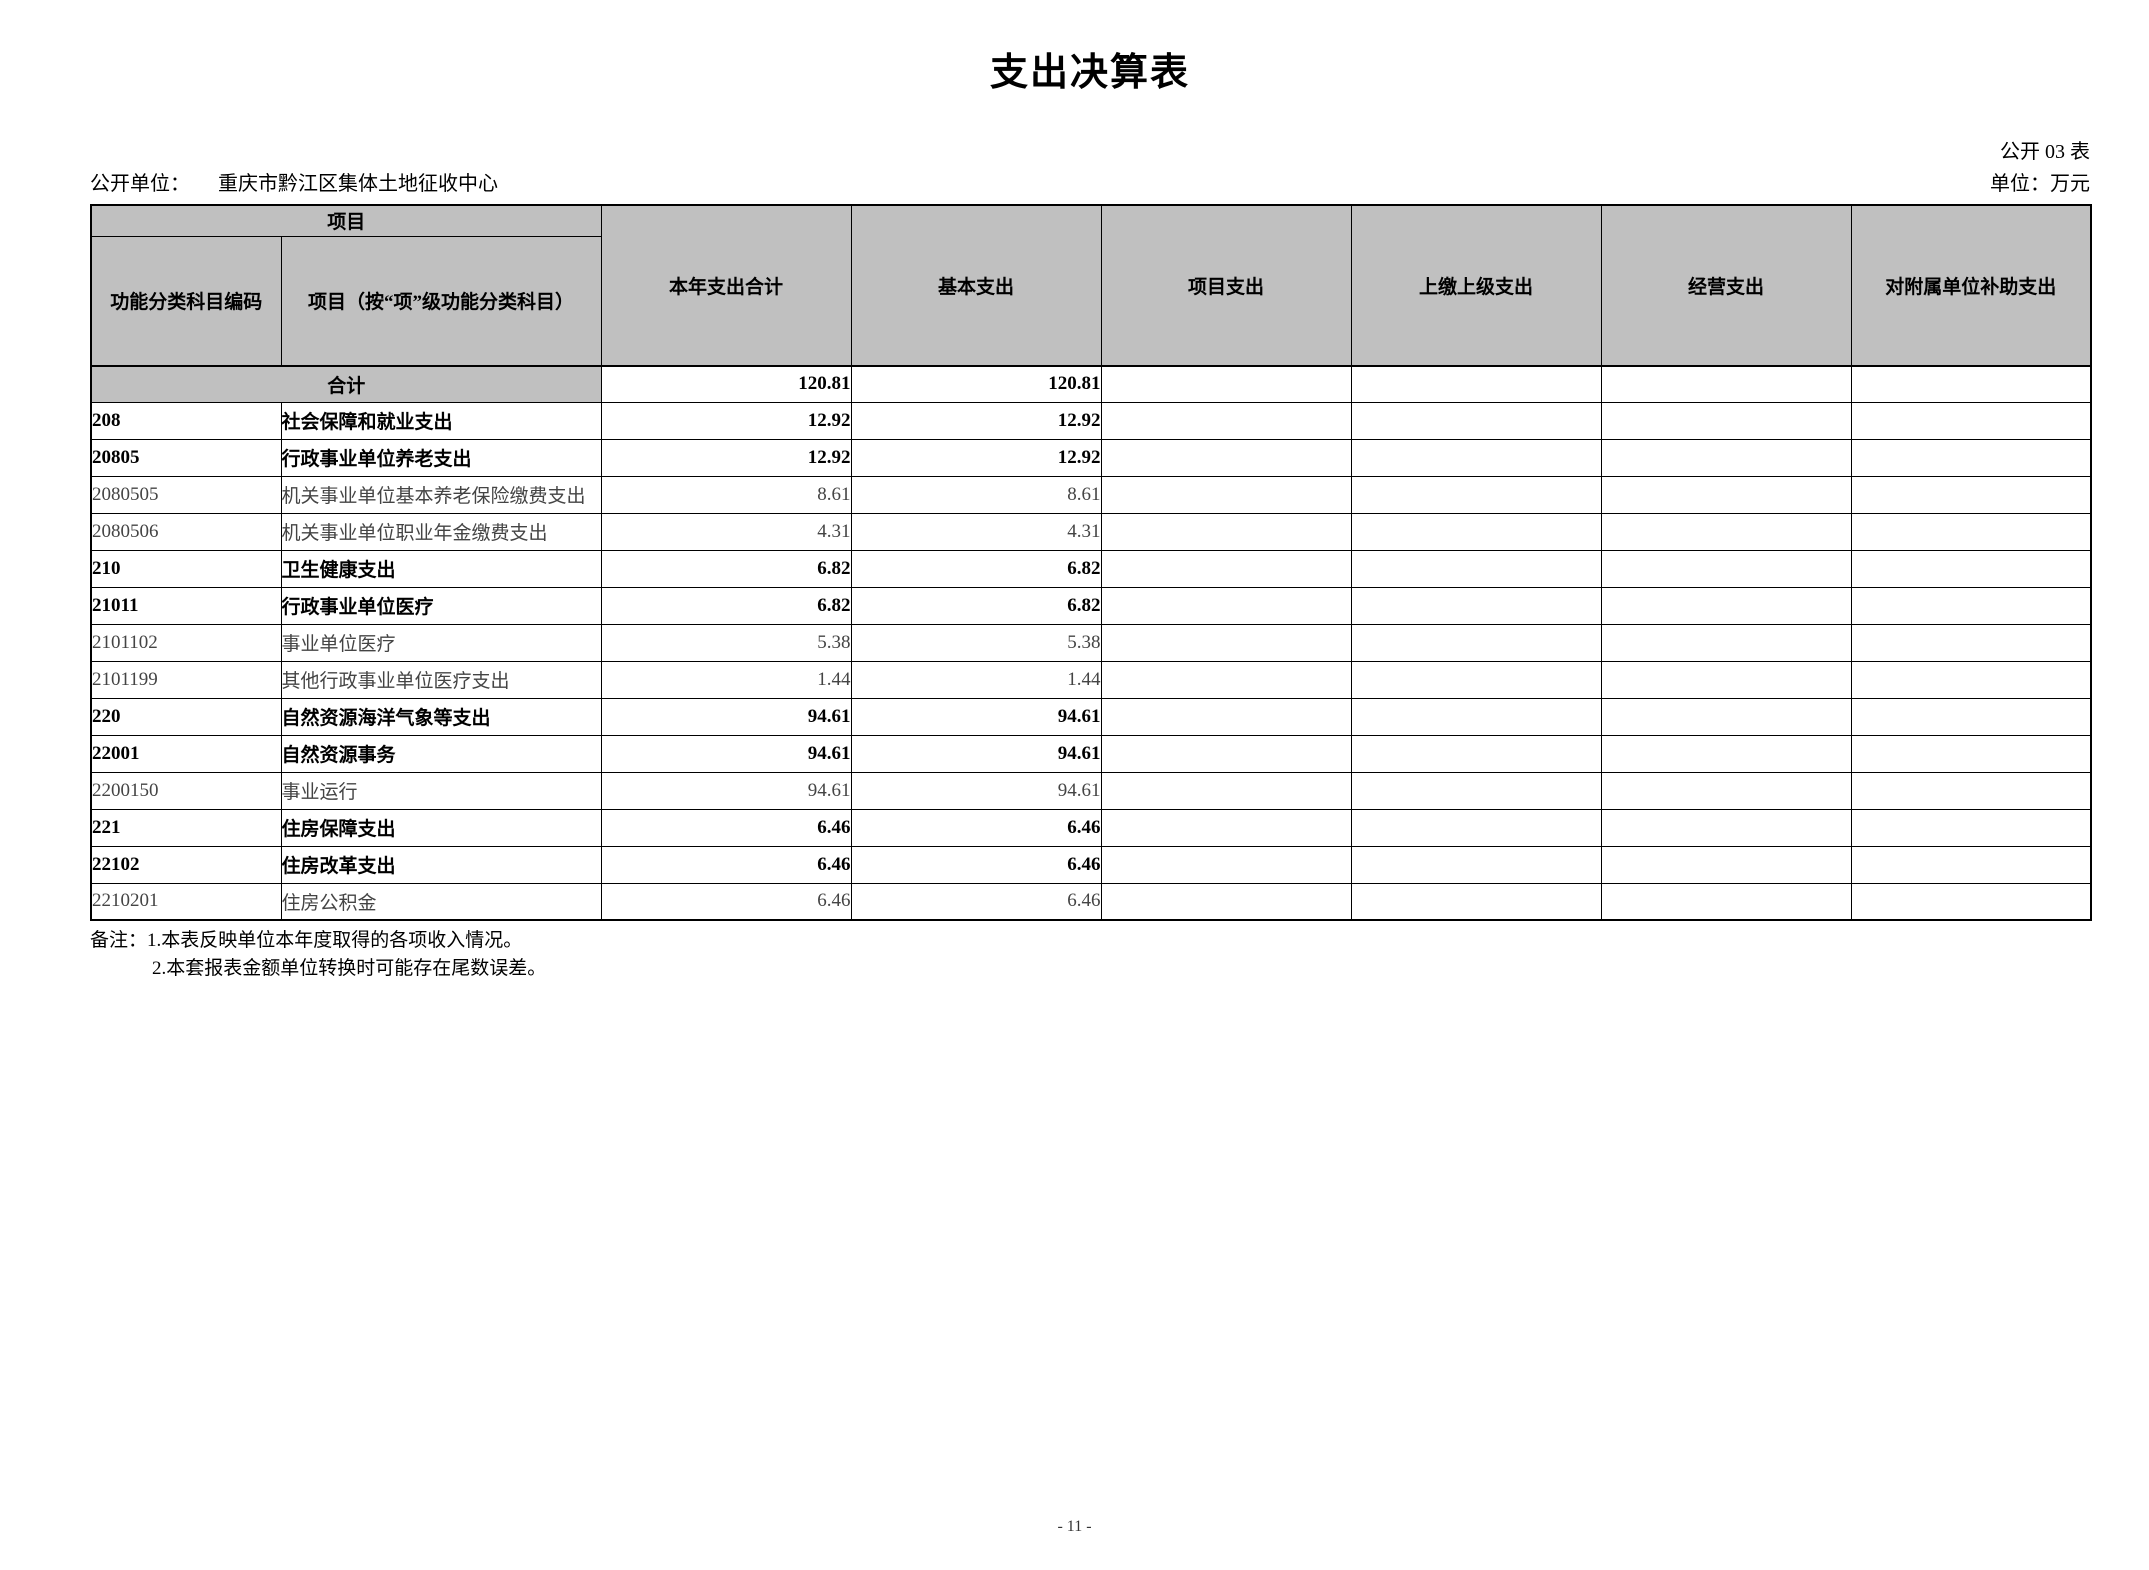 The width and height of the screenshot is (2149, 1570). I want to click on total-row: 合计 120.81 120.81, so click(1091, 384).